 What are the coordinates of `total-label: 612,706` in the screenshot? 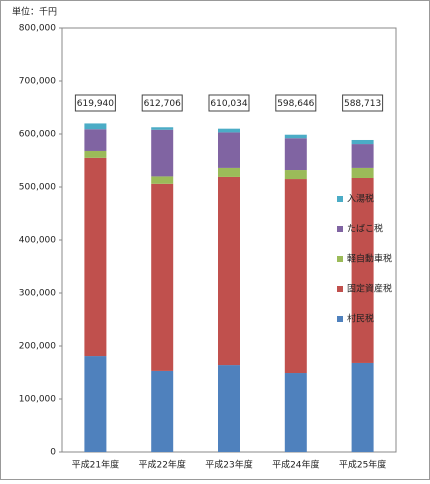 It's located at (162, 104).